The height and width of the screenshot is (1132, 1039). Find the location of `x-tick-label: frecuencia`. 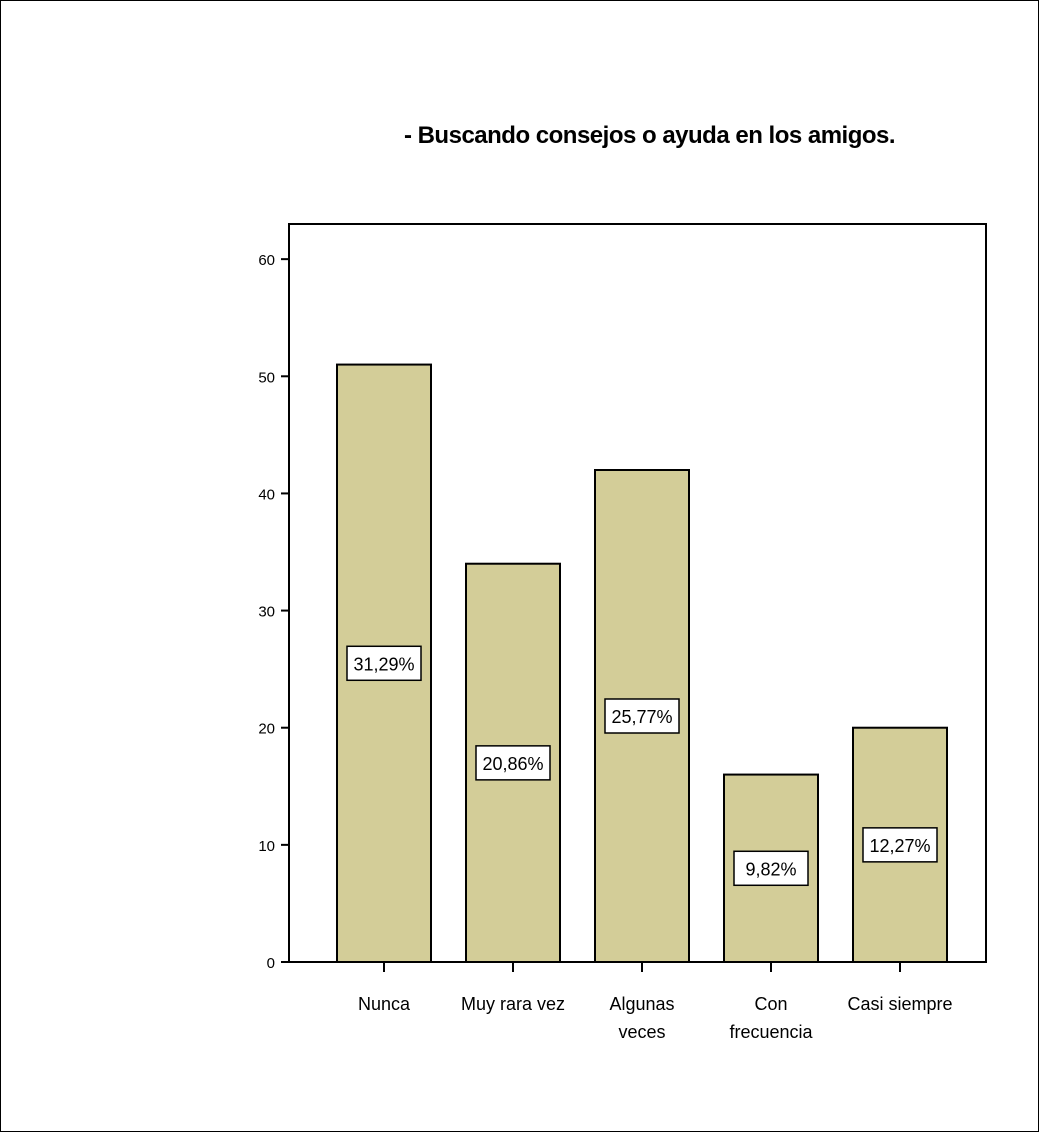

x-tick-label: frecuencia is located at coordinates (771, 1032).